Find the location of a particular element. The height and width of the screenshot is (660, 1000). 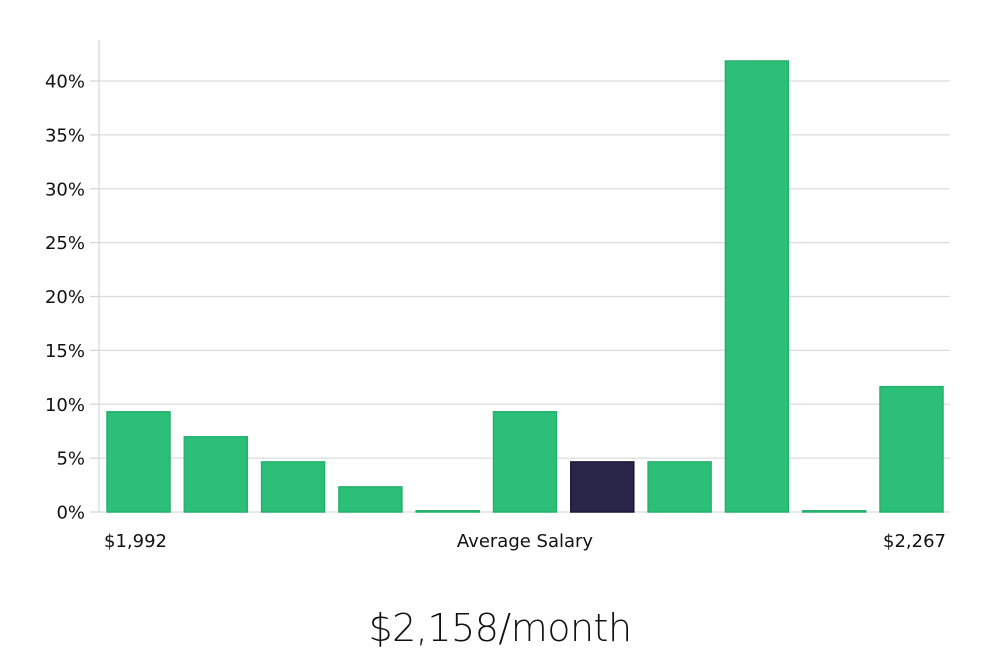

y-tick-label: 35% is located at coordinates (65, 135).